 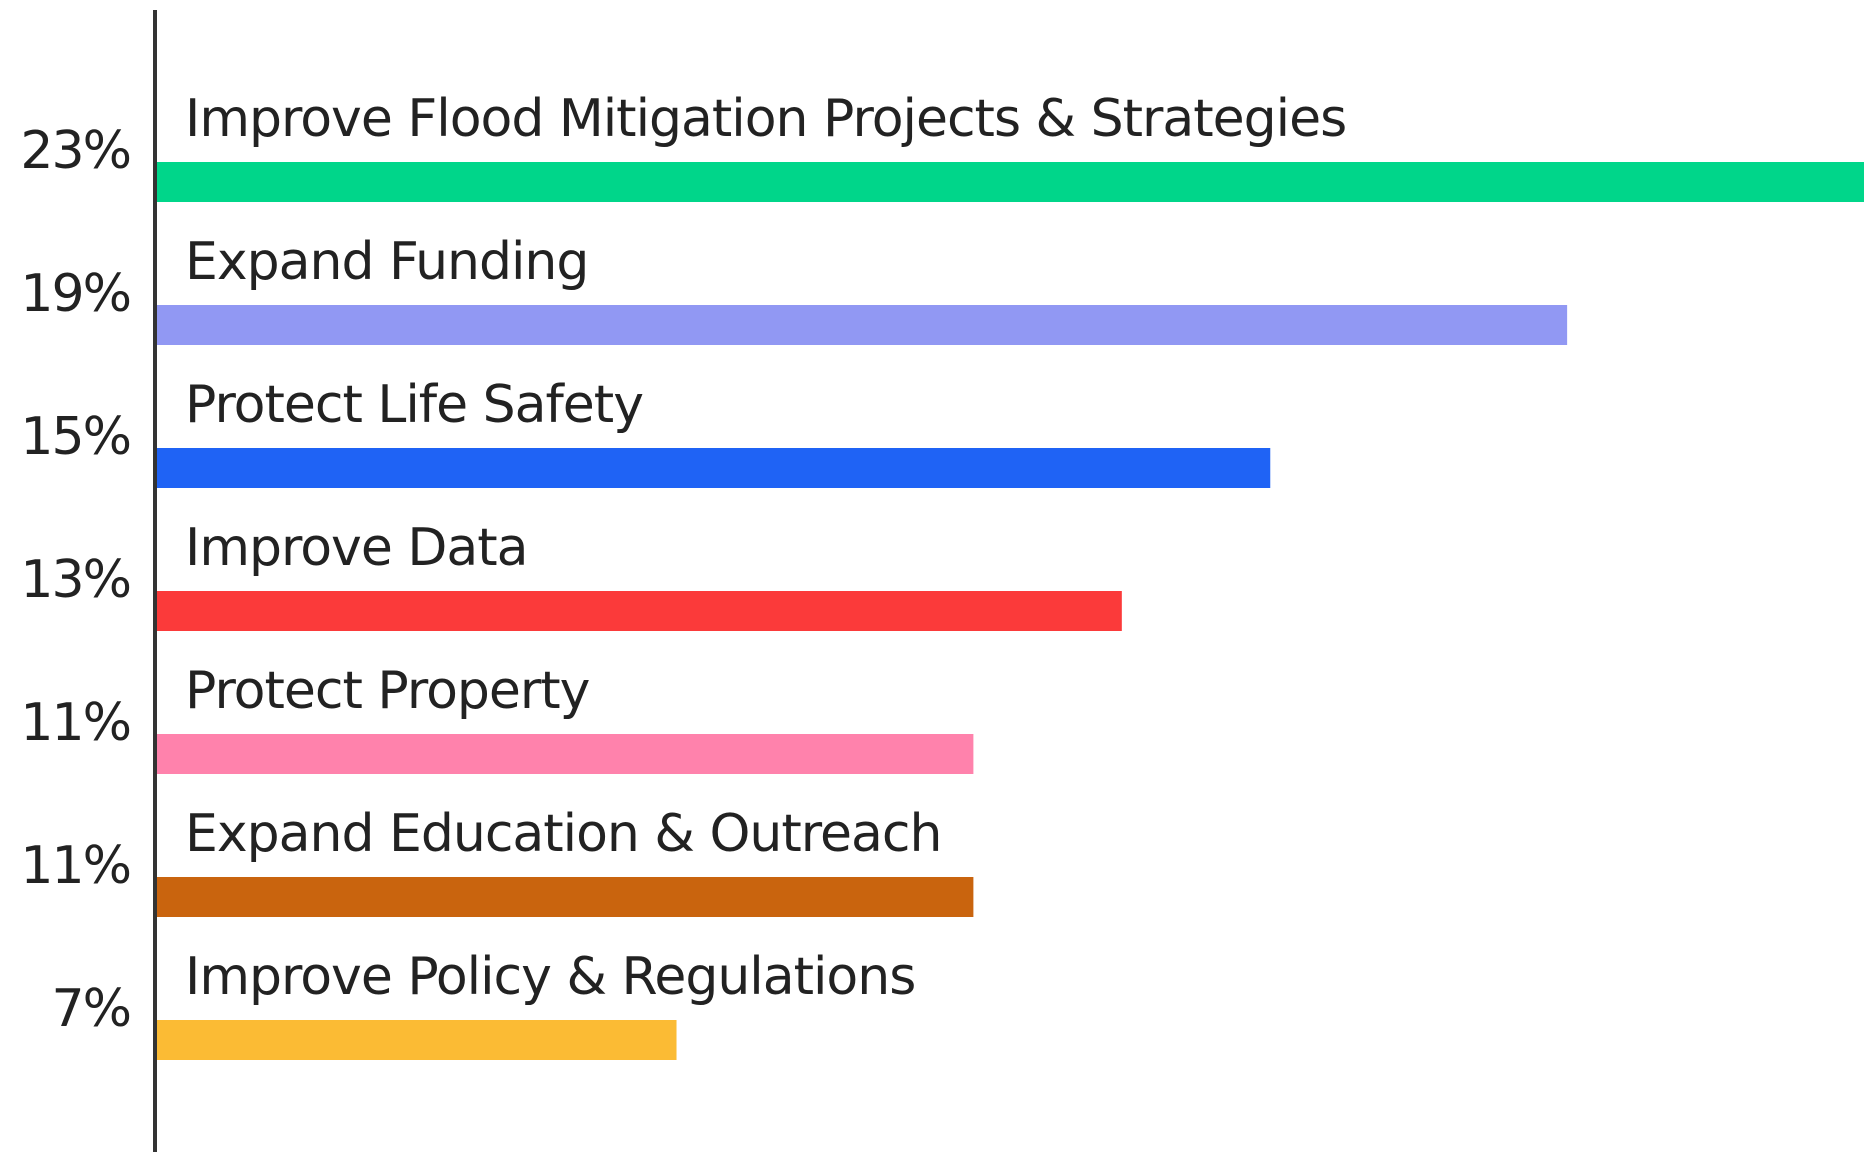 What do you see at coordinates (356, 548) in the screenshot?
I see `category-label: Improve Data` at bounding box center [356, 548].